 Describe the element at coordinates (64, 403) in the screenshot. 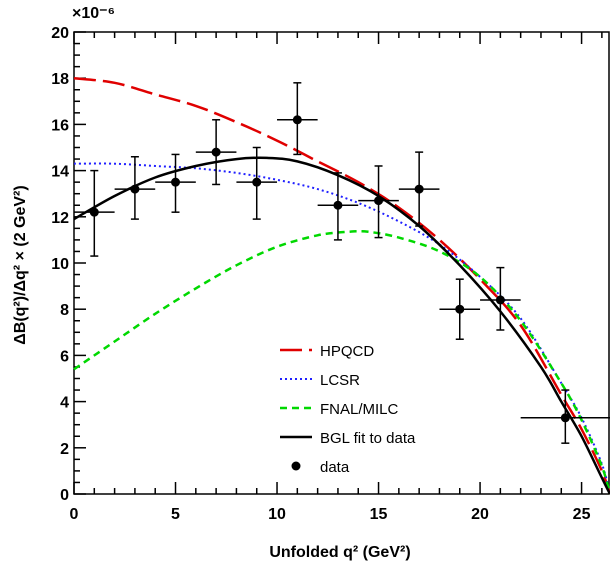

I see `y-tick-label: 4` at that location.